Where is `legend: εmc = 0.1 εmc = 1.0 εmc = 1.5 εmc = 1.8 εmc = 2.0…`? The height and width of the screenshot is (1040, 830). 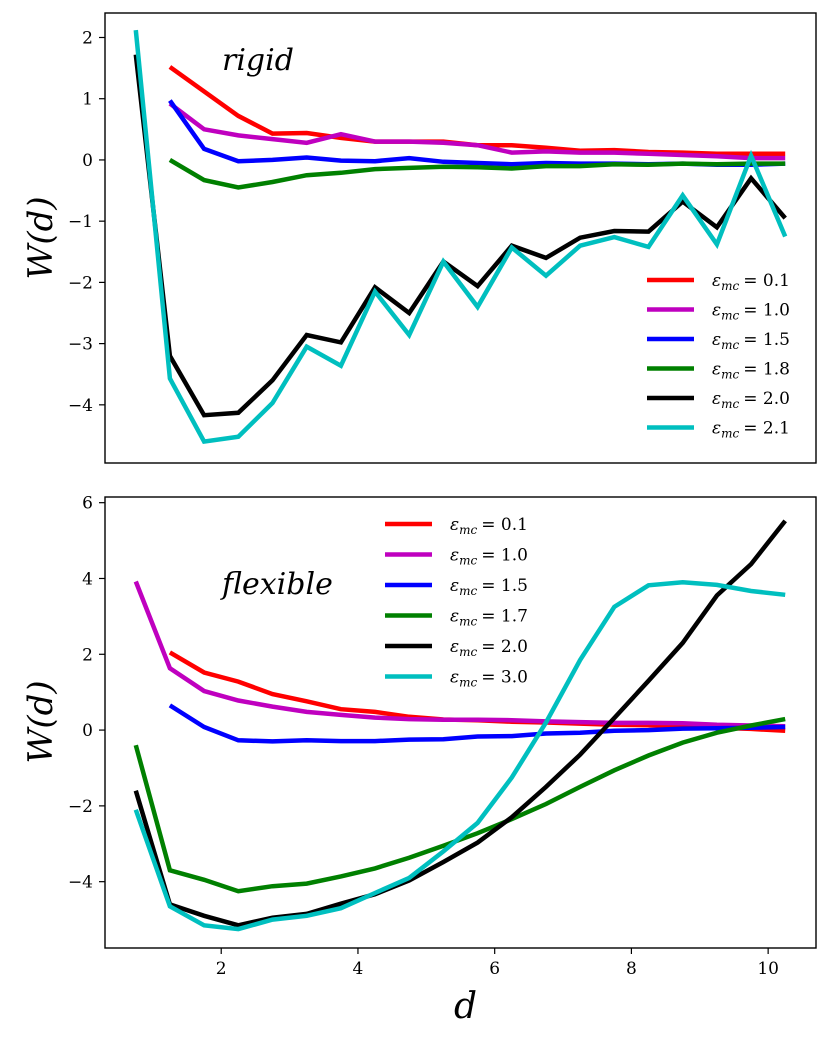 legend: εmc = 0.1 εmc = 1.0 εmc = 1.5 εmc = 1.8 εmc = 2.0… is located at coordinates (718, 356).